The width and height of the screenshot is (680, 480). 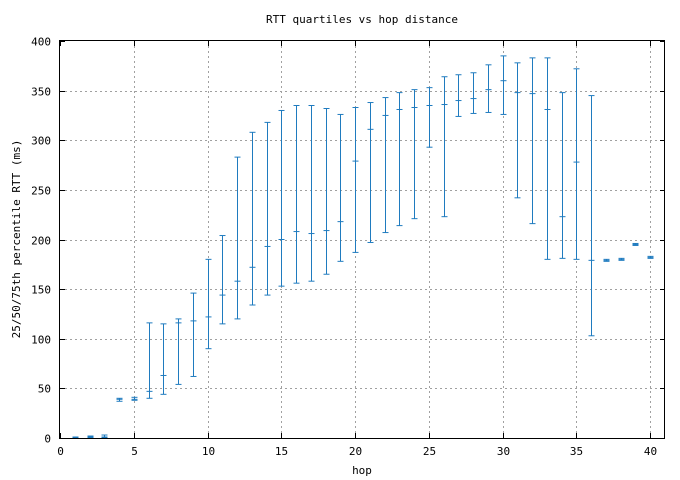 What do you see at coordinates (576, 451) in the screenshot?
I see `x-tick-label: 35` at bounding box center [576, 451].